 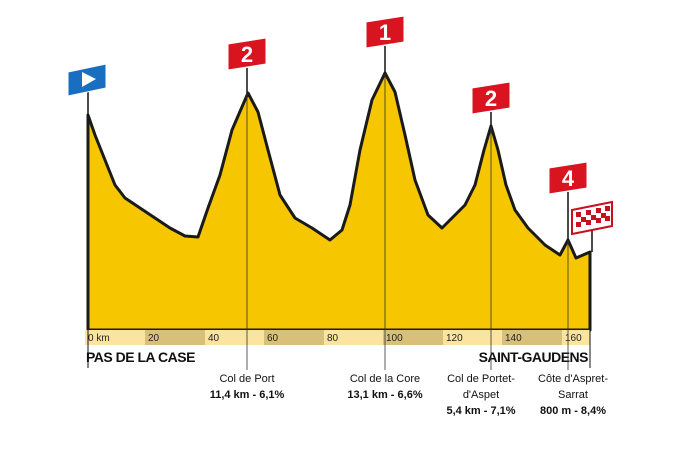 I want to click on km-label: 120, so click(x=454, y=338).